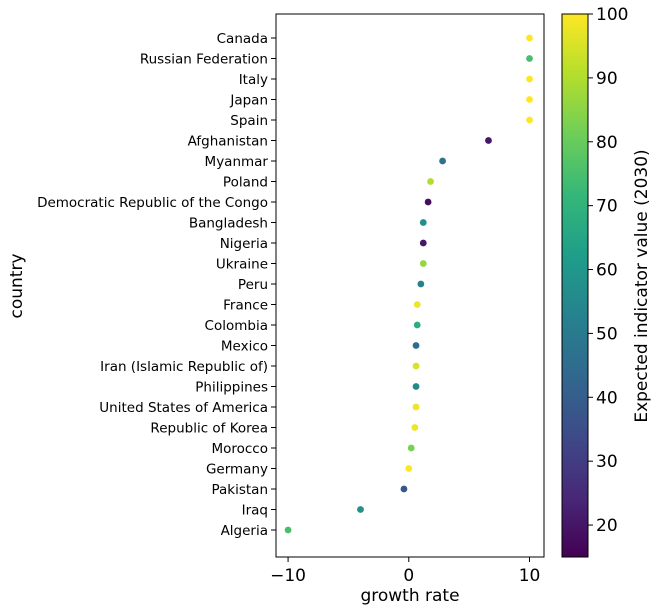 This screenshot has width=658, height=611. I want to click on y-tick-label: Bangladesh, so click(228, 224).